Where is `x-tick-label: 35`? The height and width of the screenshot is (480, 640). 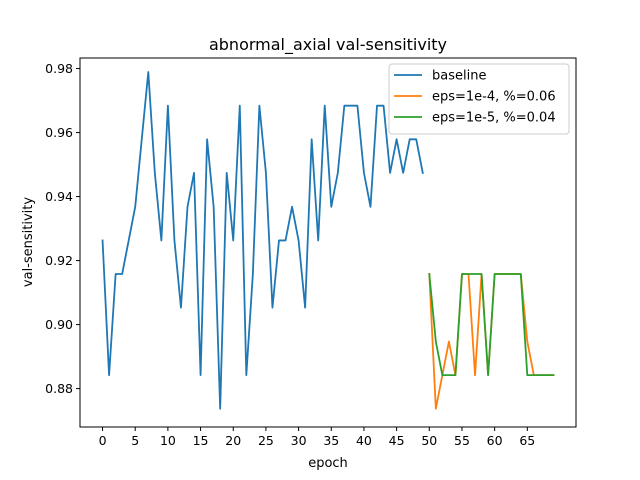
x-tick-label: 35 is located at coordinates (331, 440).